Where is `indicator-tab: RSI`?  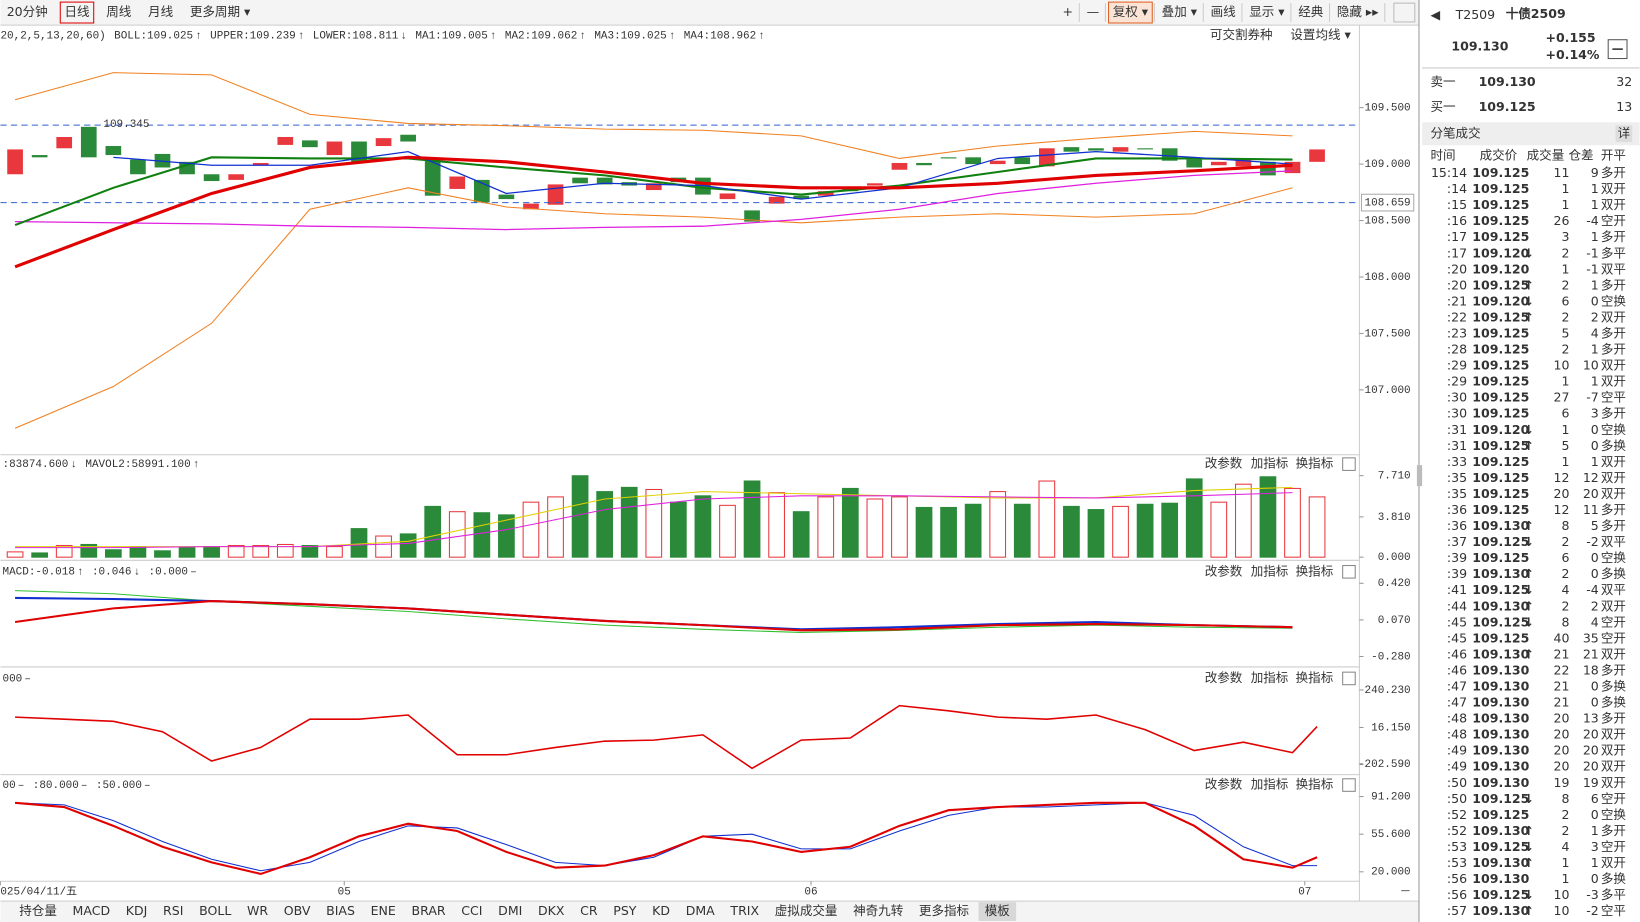 indicator-tab: RSI is located at coordinates (173, 910).